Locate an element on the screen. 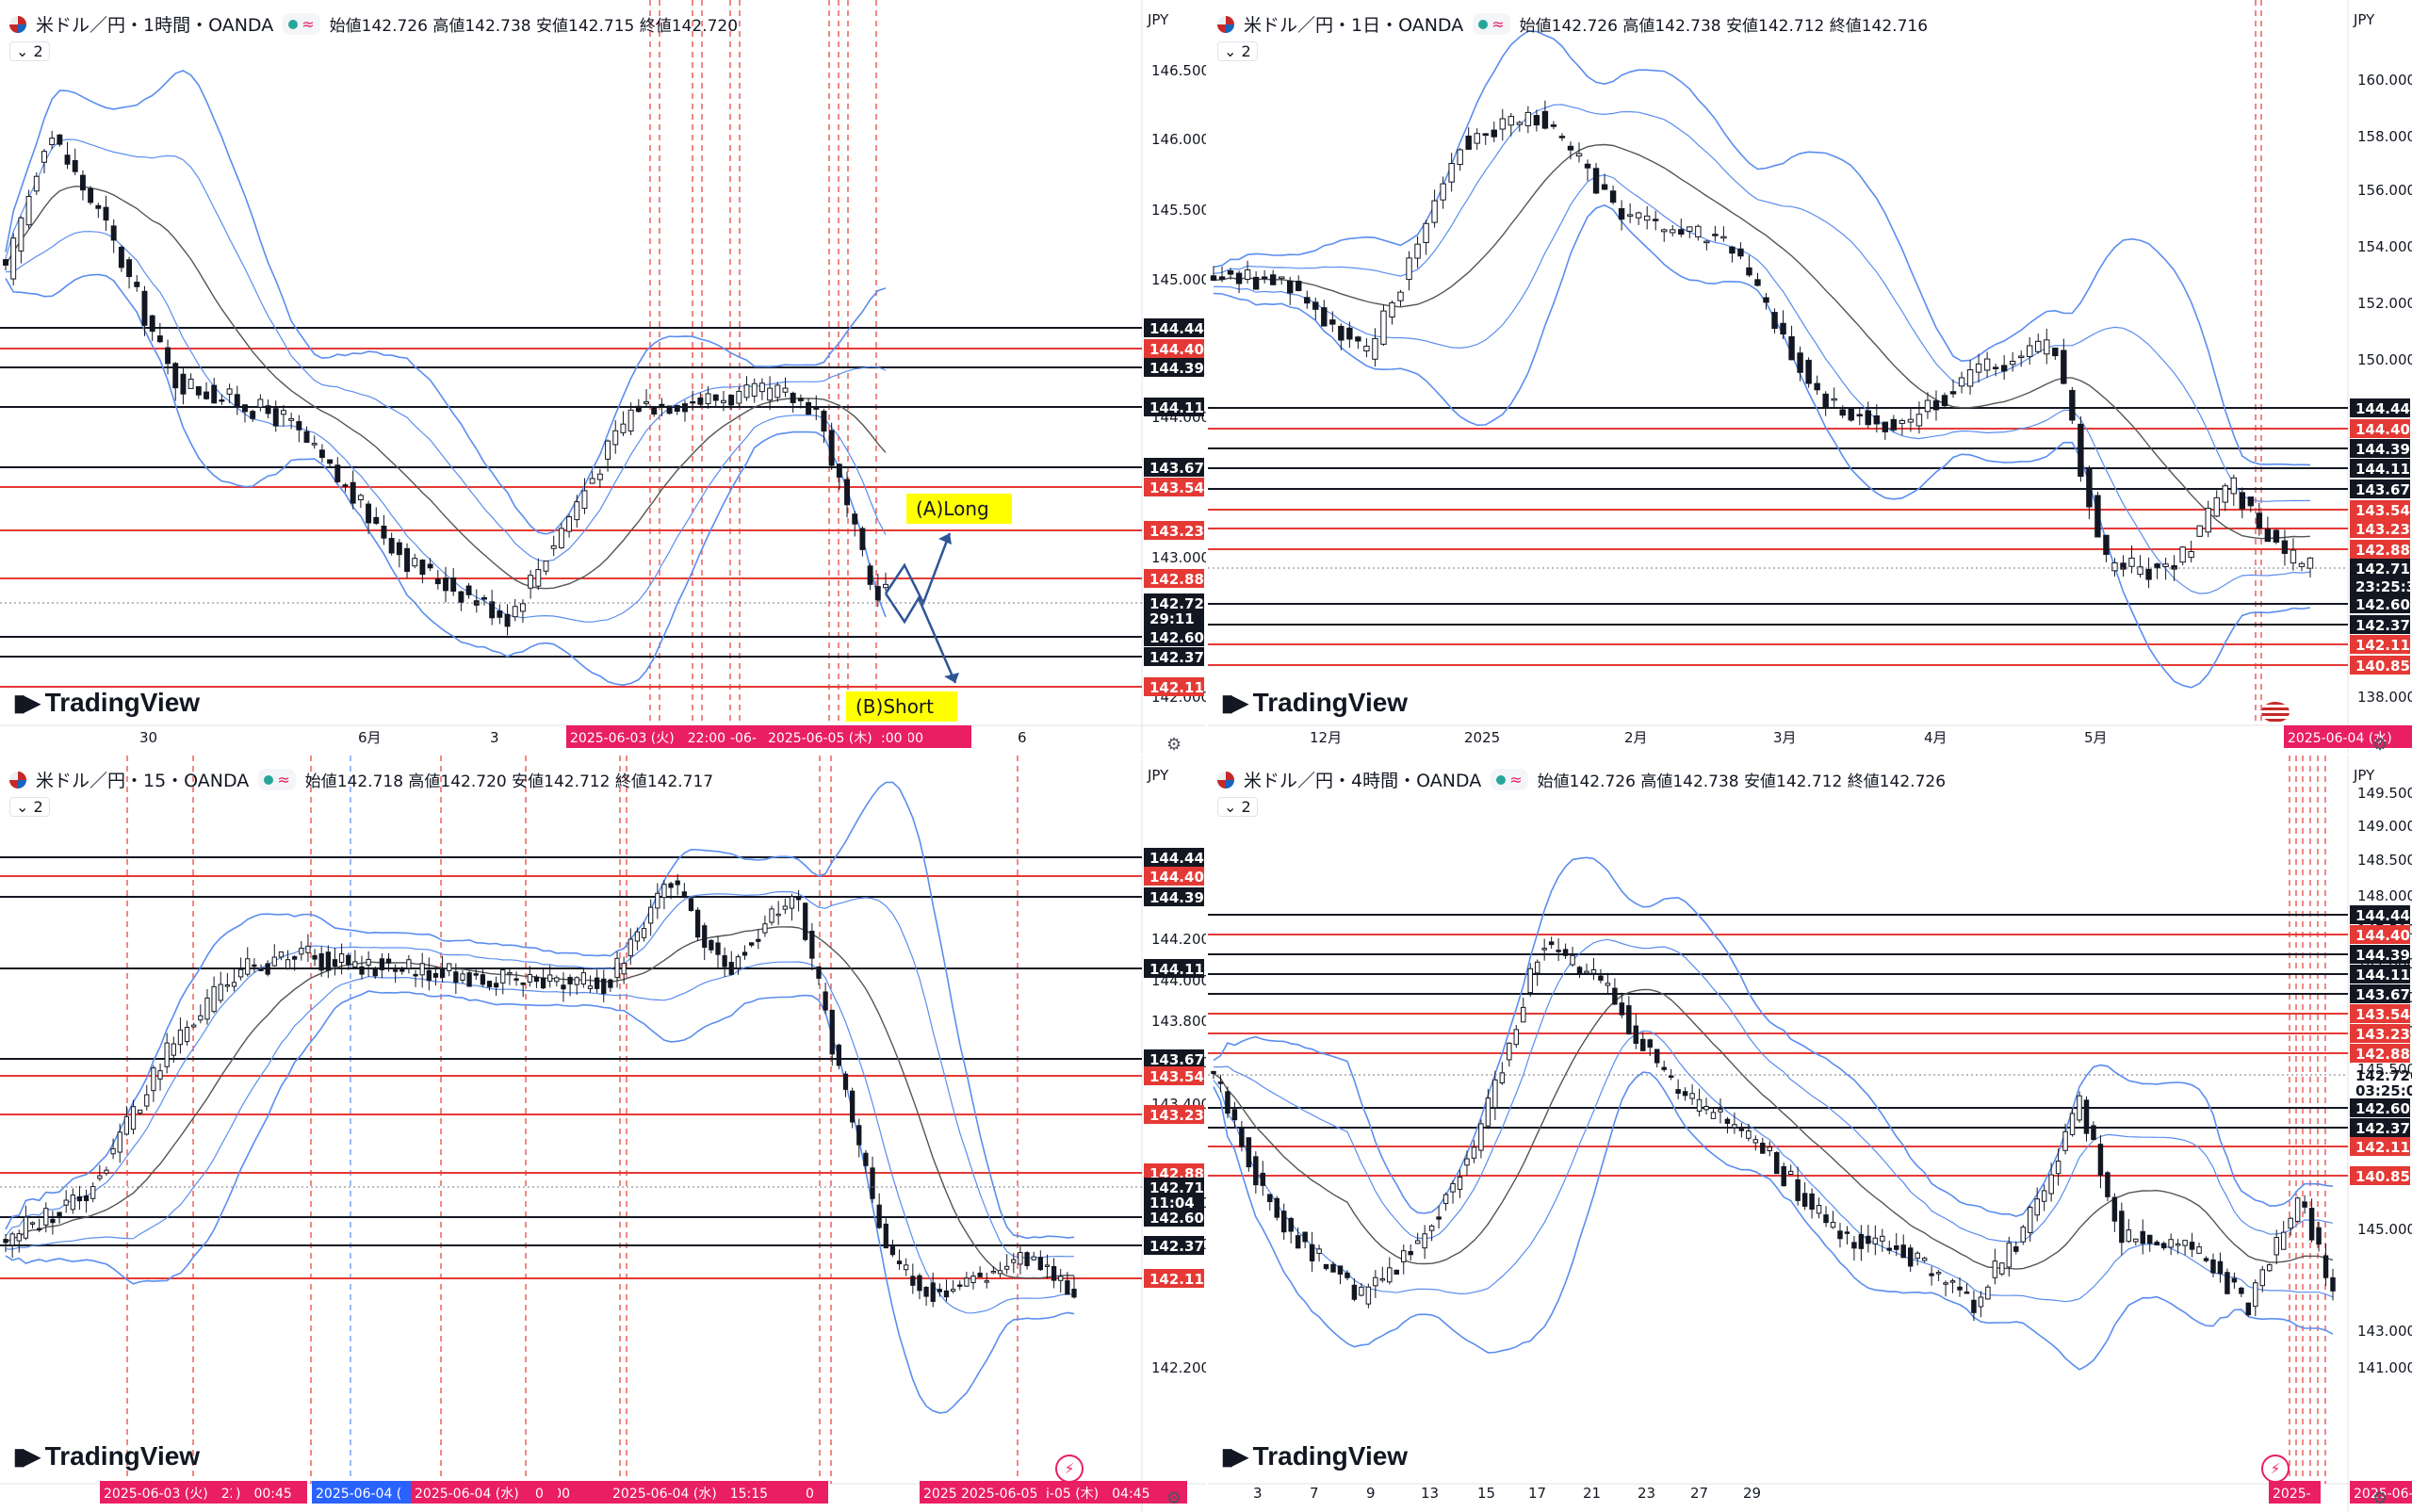 The width and height of the screenshot is (2412, 1512). price-tick-label: 156.000 is located at coordinates (2384, 190).